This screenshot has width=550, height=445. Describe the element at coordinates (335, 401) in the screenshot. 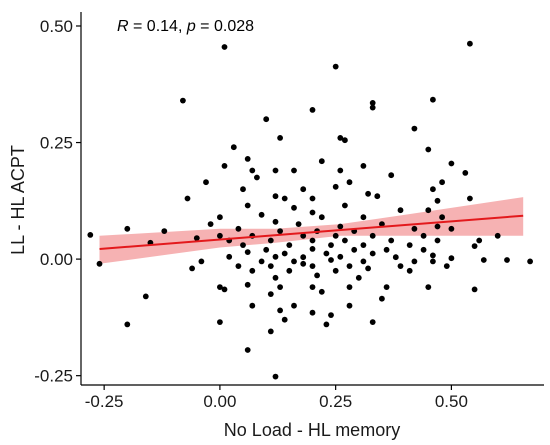

I see `x-tick-label: 0.25` at that location.